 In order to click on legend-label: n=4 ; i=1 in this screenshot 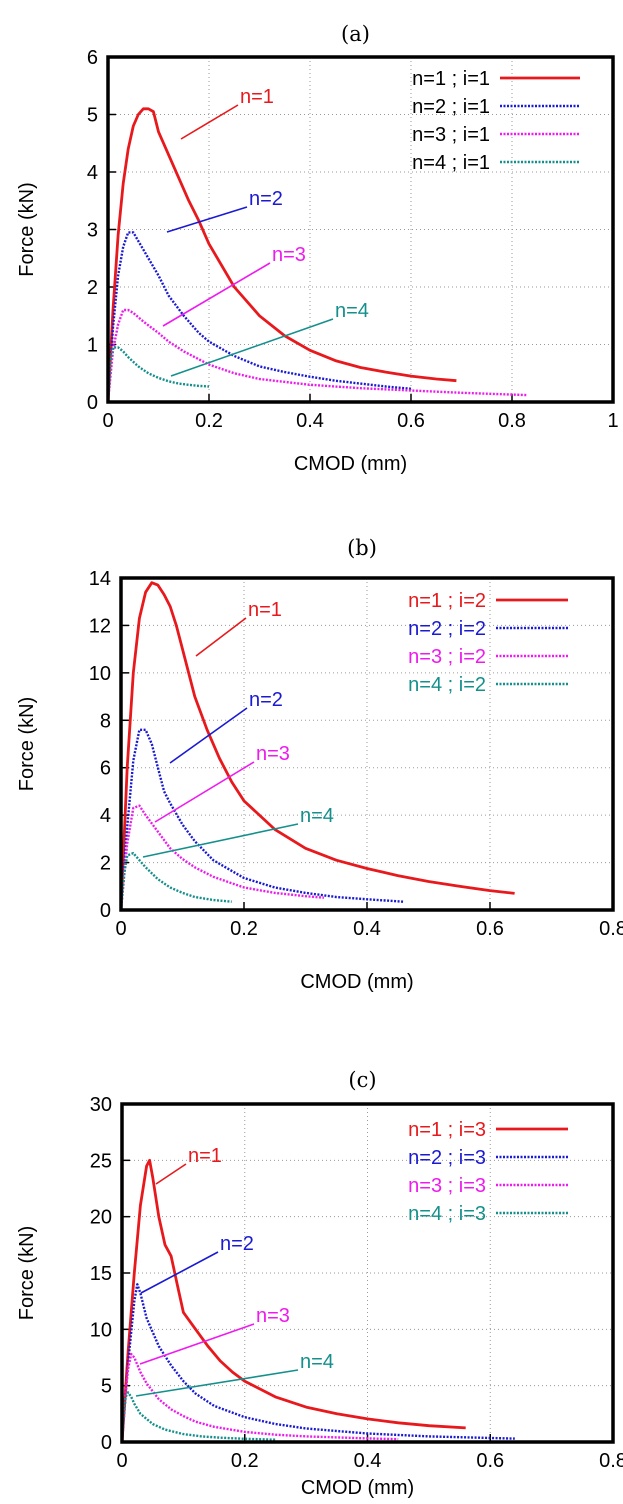, I will do `click(451, 163)`.